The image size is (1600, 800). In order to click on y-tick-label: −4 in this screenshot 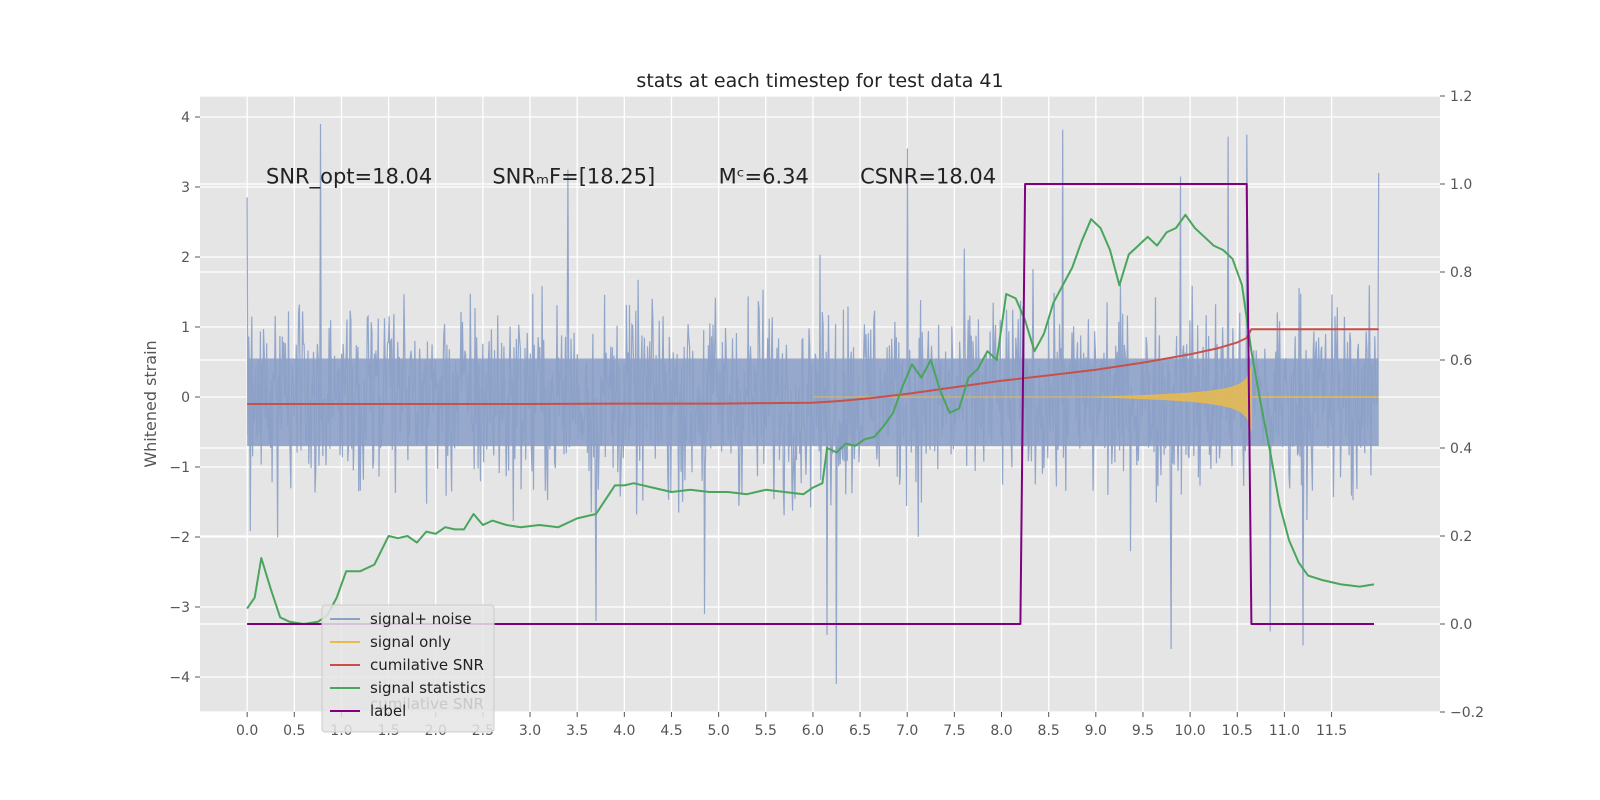, I will do `click(179, 678)`.